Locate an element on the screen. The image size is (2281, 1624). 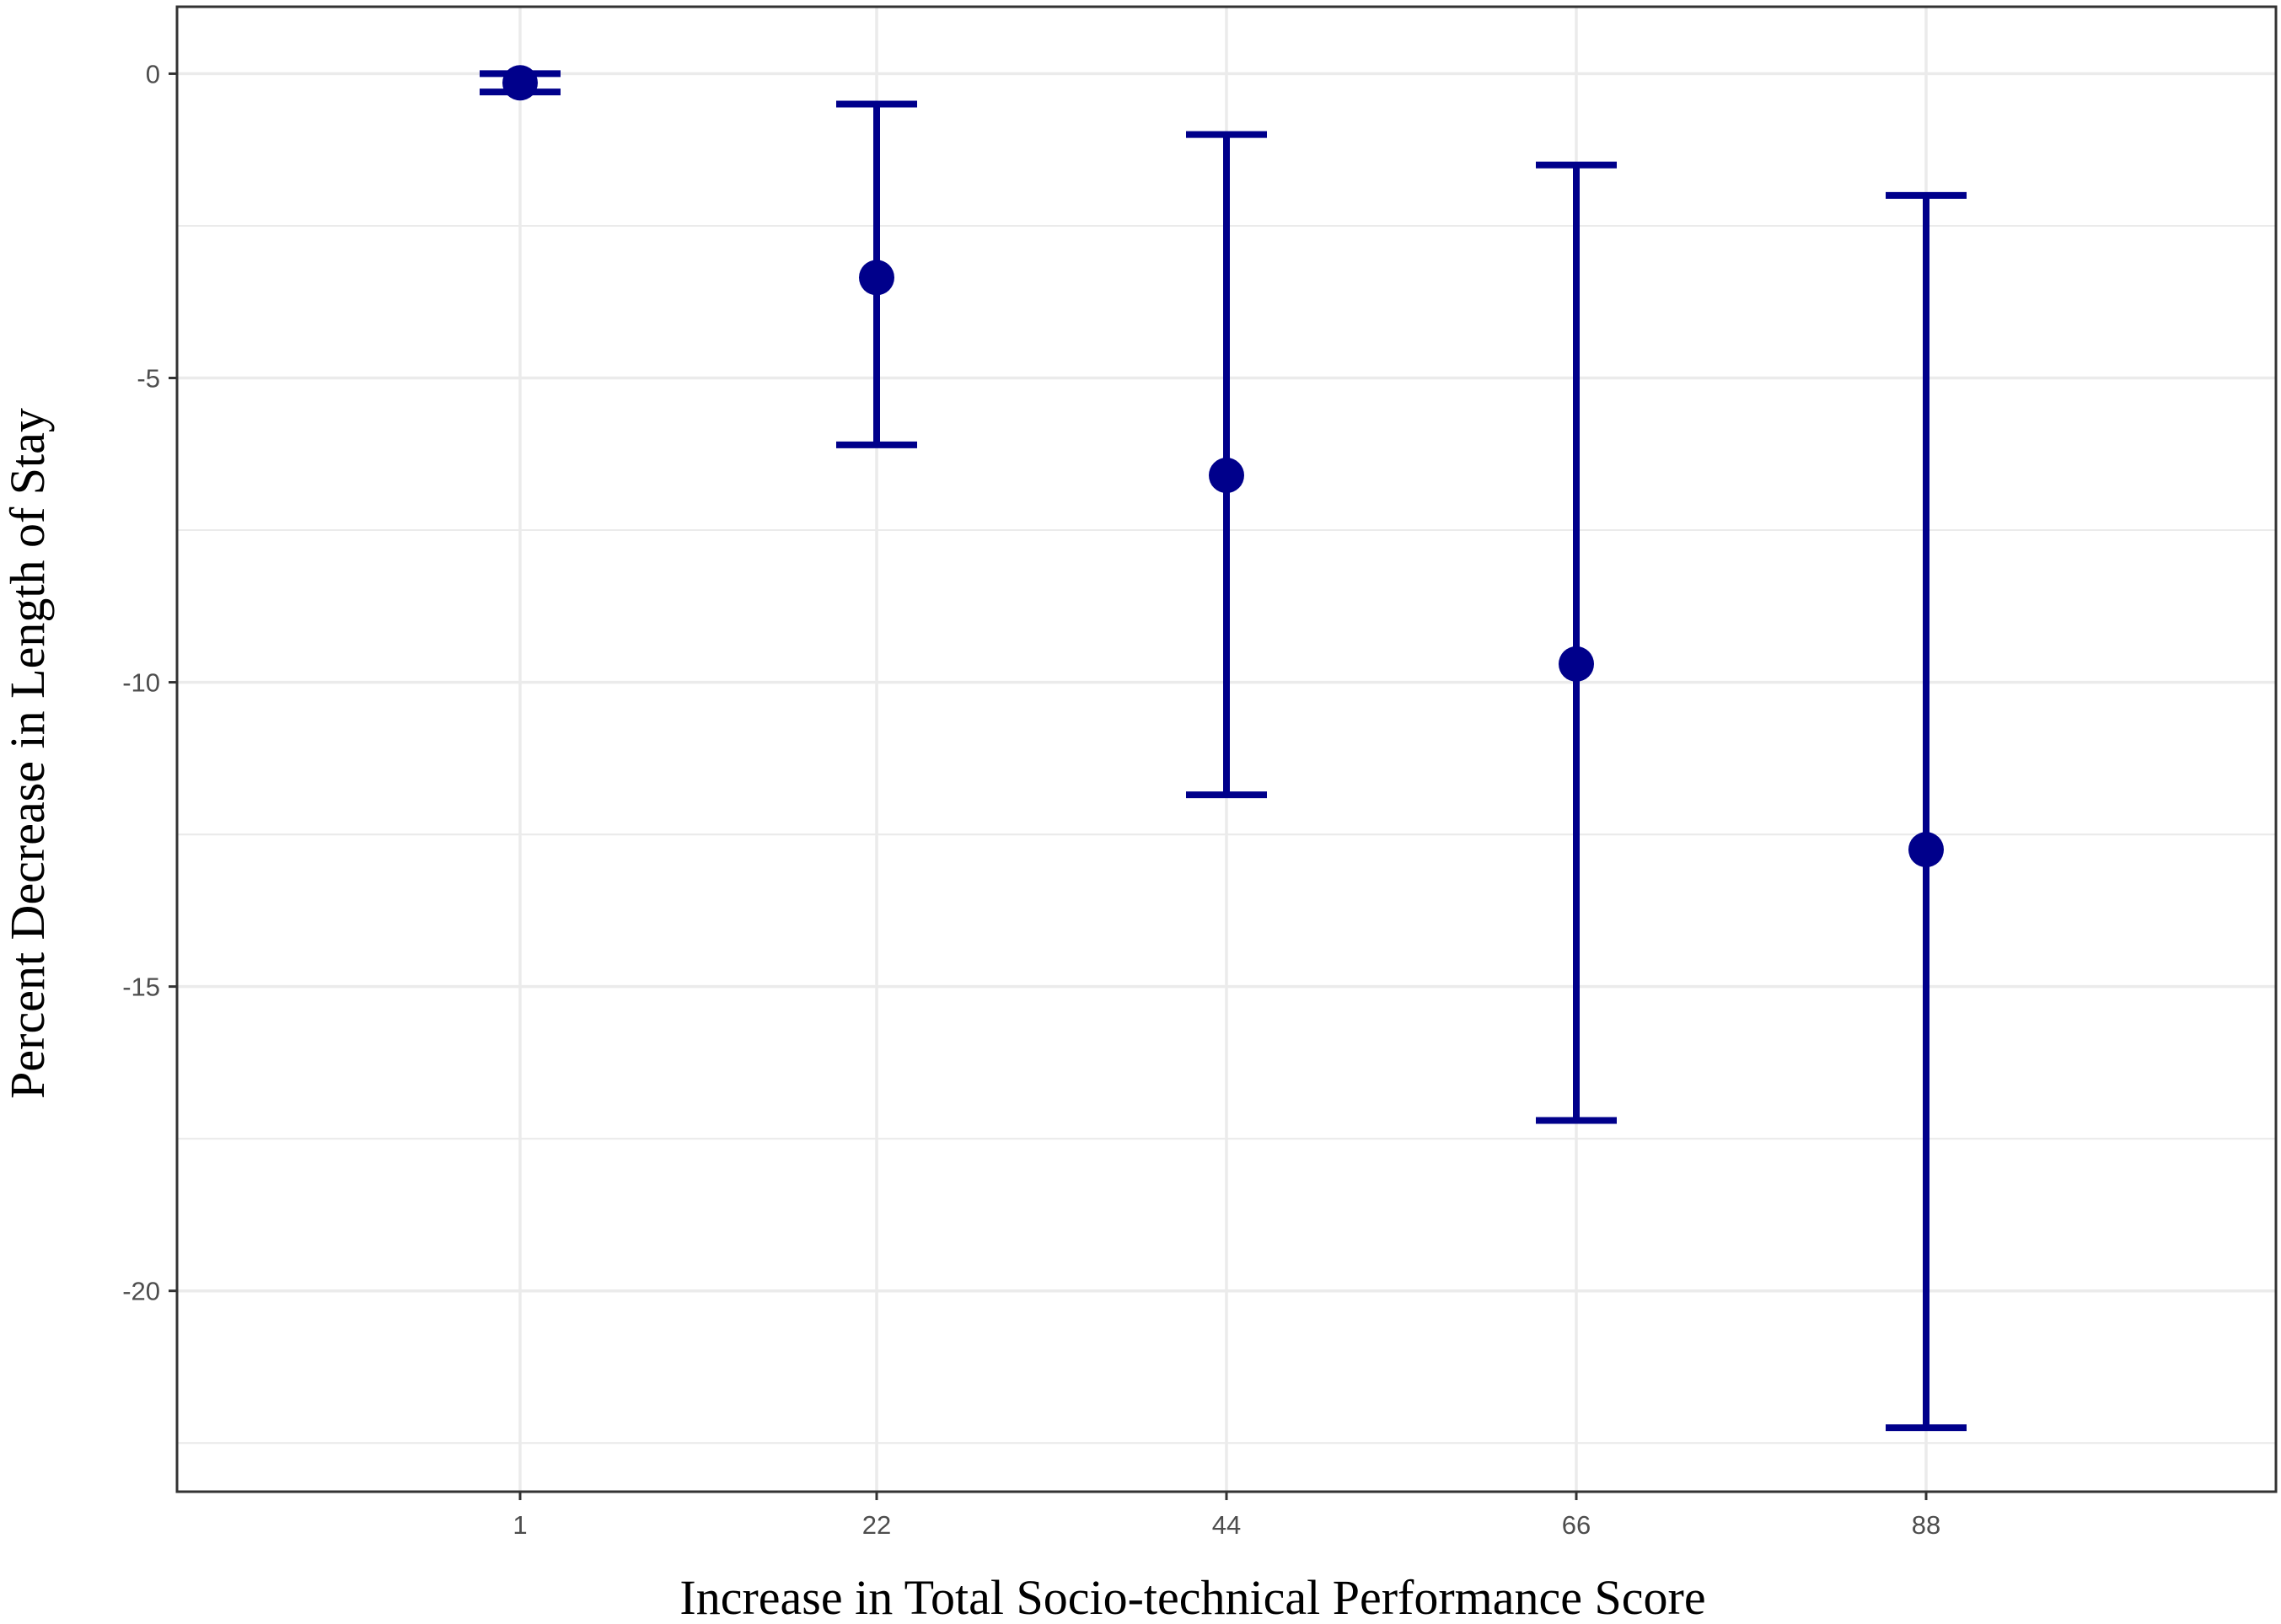
y-tick-label: -5 is located at coordinates (148, 379).